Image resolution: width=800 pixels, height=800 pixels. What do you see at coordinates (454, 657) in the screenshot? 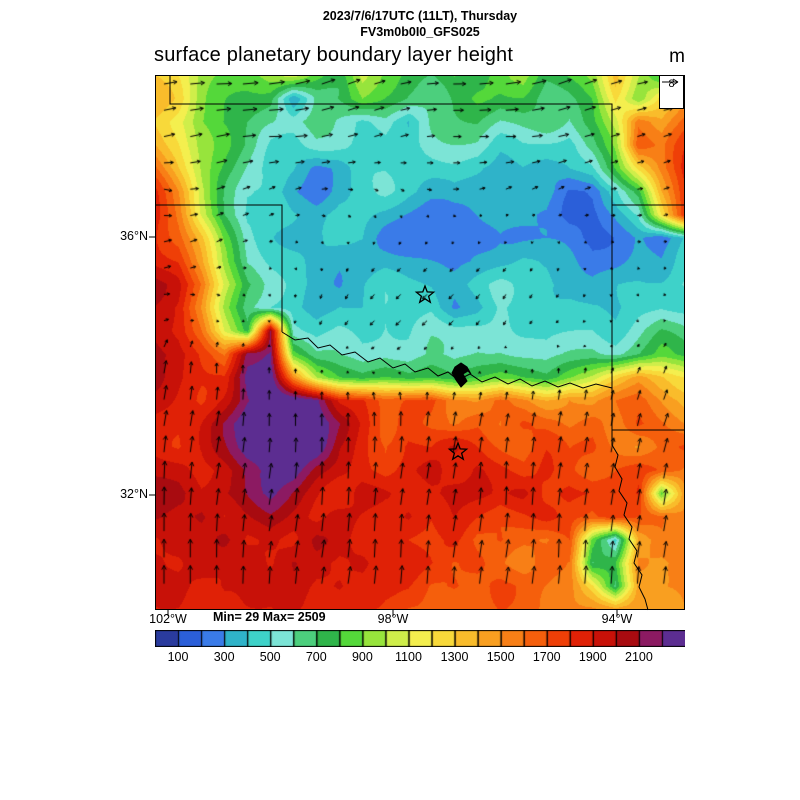
I see `colorbar-tick-label: 1300` at bounding box center [454, 657].